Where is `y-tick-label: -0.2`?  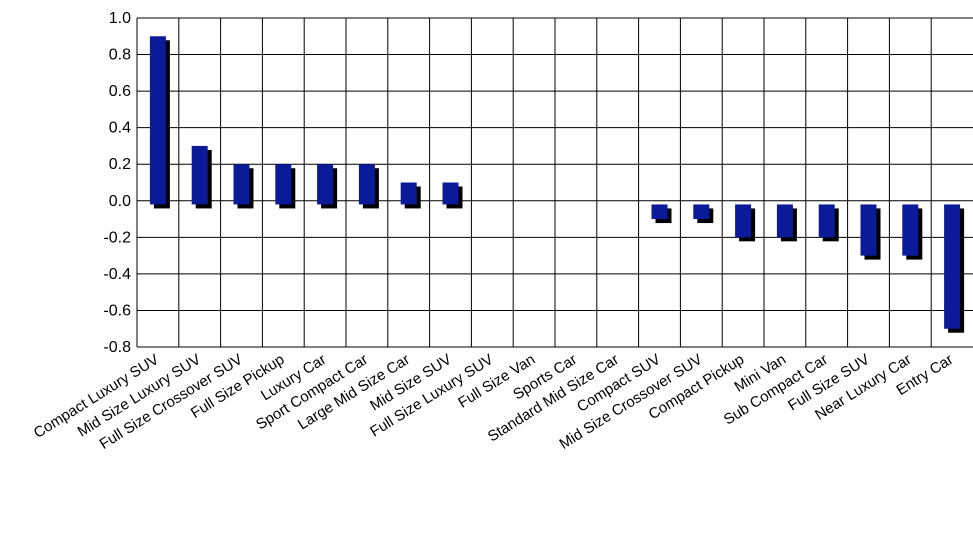
y-tick-label: -0.2 is located at coordinates (117, 237).